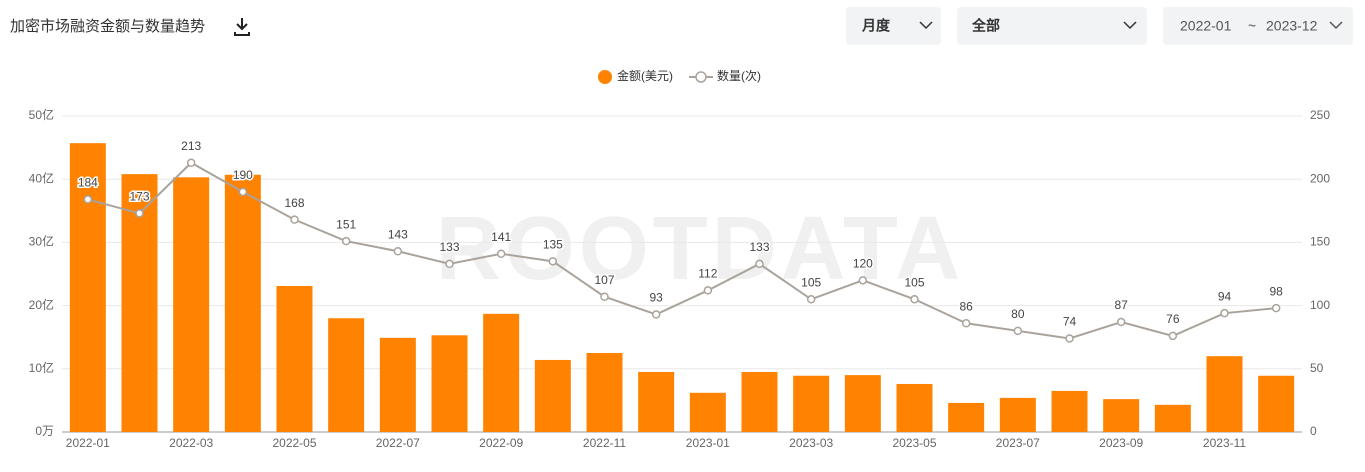 The height and width of the screenshot is (472, 1365). What do you see at coordinates (1320, 242) in the screenshot?
I see `y2-tick-label: 150` at bounding box center [1320, 242].